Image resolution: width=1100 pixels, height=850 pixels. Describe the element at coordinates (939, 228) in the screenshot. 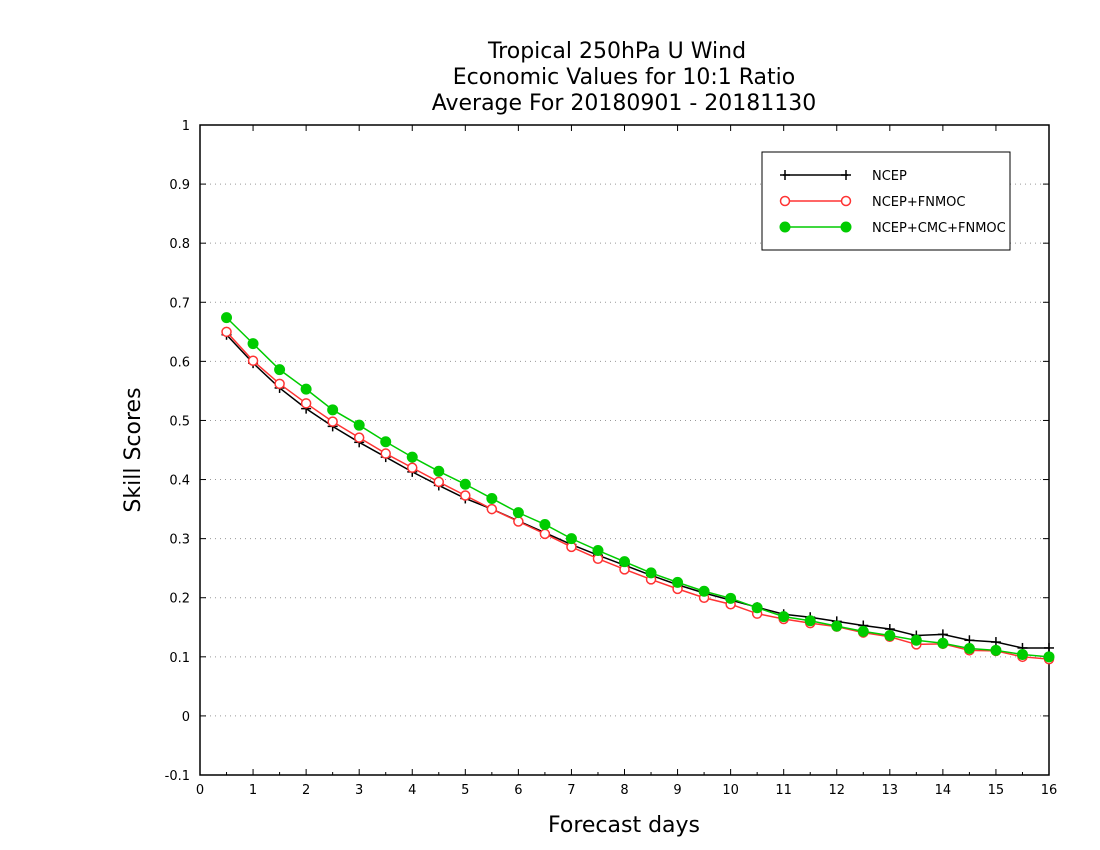

I see `legend-label: NCEP+CMC+FNMOC` at that location.